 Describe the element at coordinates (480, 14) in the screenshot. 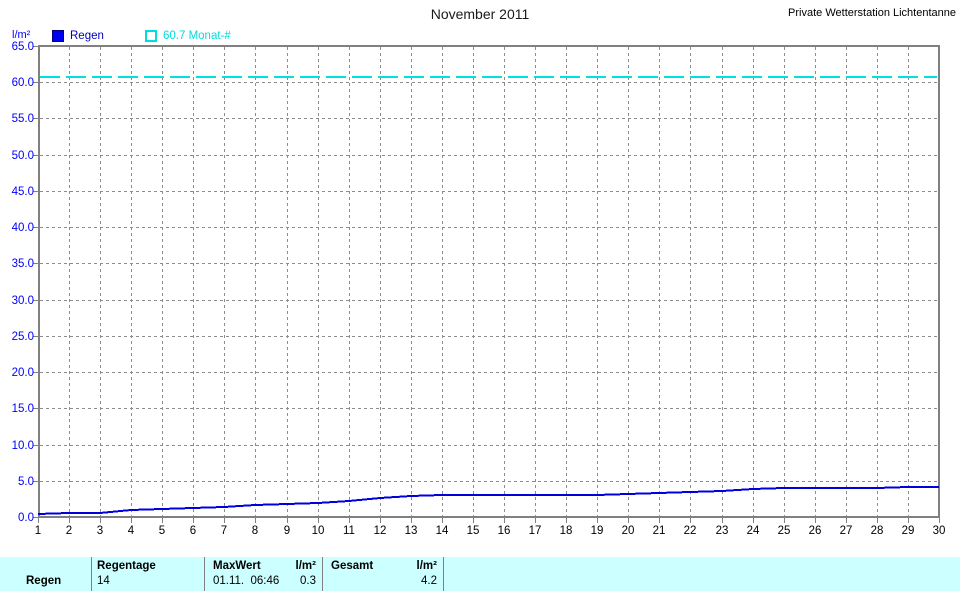

I see `page-title: November 2011` at that location.